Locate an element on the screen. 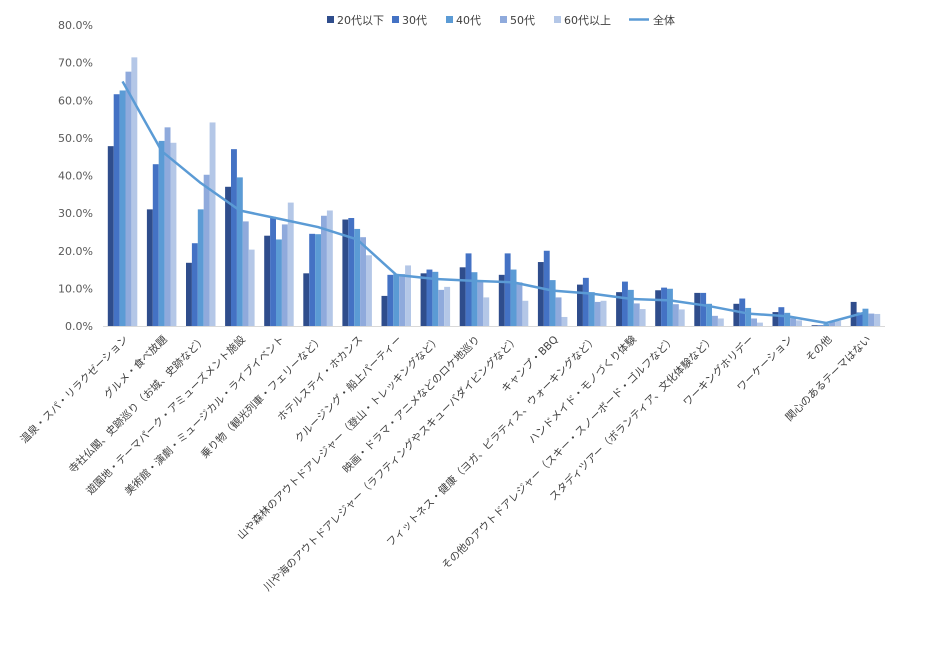  legend-label: 40代 is located at coordinates (468, 20).